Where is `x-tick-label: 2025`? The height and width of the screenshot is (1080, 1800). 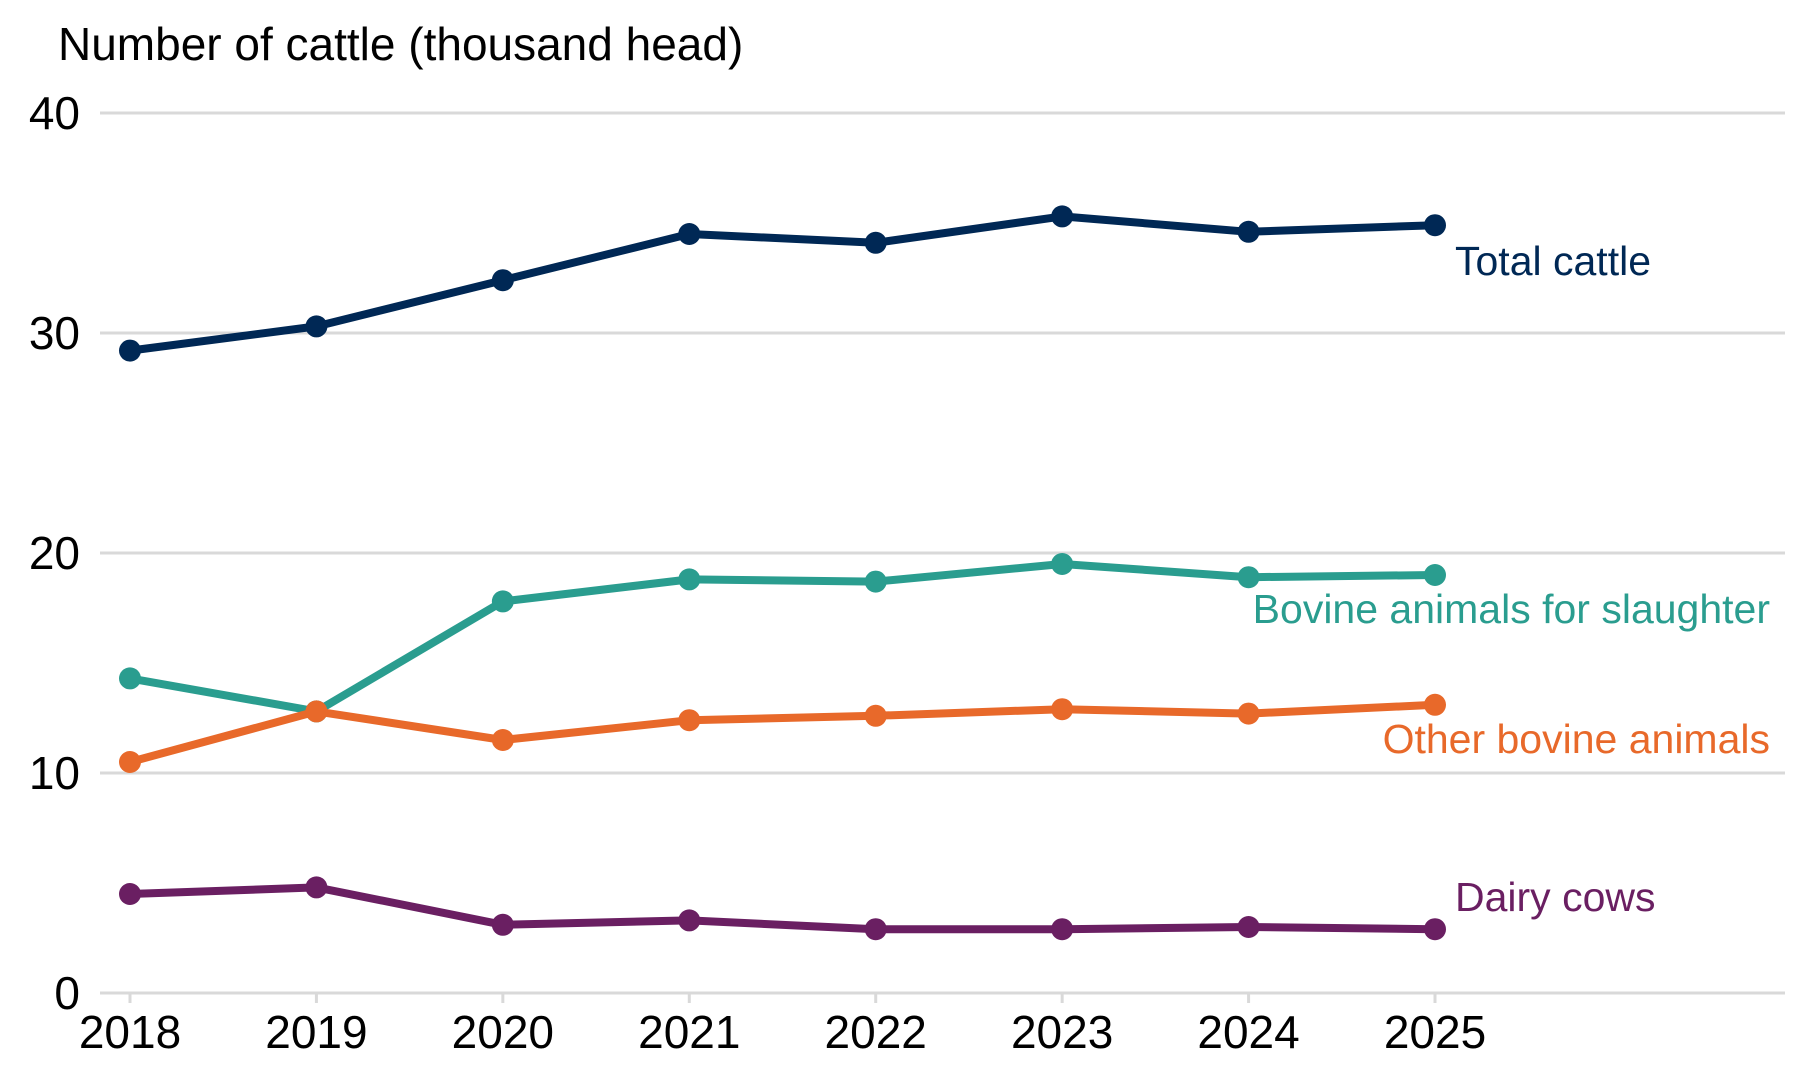
x-tick-label: 2025 is located at coordinates (1435, 1032).